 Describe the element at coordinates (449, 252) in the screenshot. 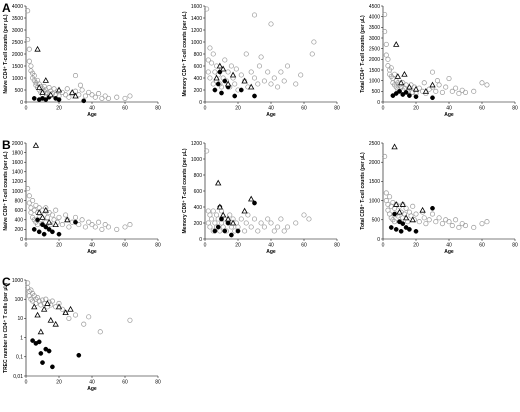

I see `x-axis-label: Age` at that location.